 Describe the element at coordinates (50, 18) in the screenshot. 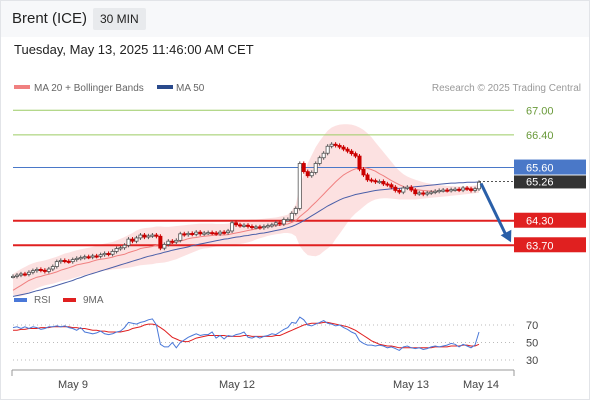

I see `instrument-title: Brent (ICE)` at that location.